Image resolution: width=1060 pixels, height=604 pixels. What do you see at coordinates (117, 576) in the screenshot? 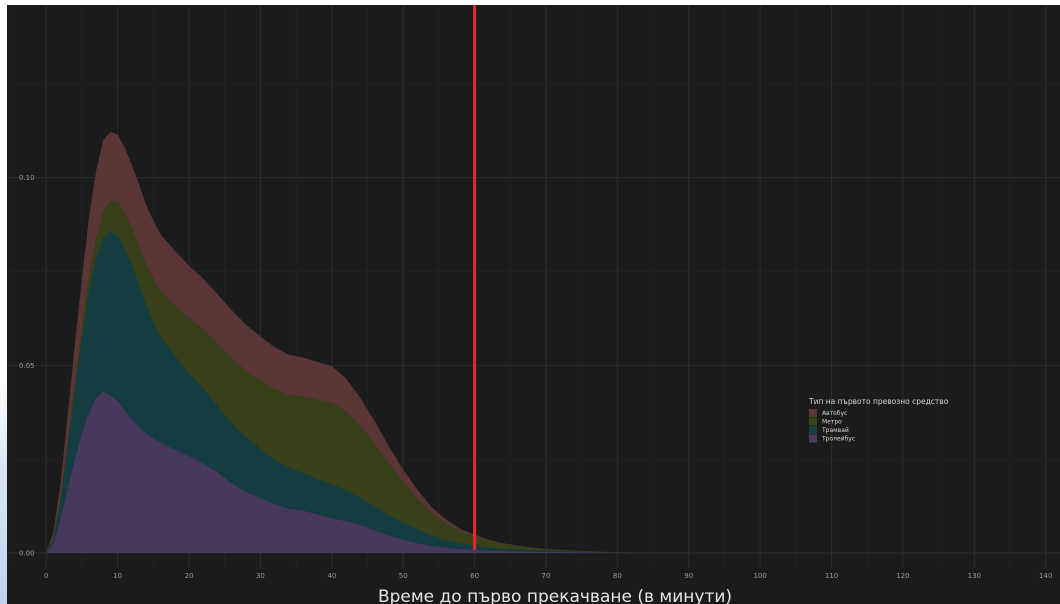
I see `x-tick-label: 10` at bounding box center [117, 576].